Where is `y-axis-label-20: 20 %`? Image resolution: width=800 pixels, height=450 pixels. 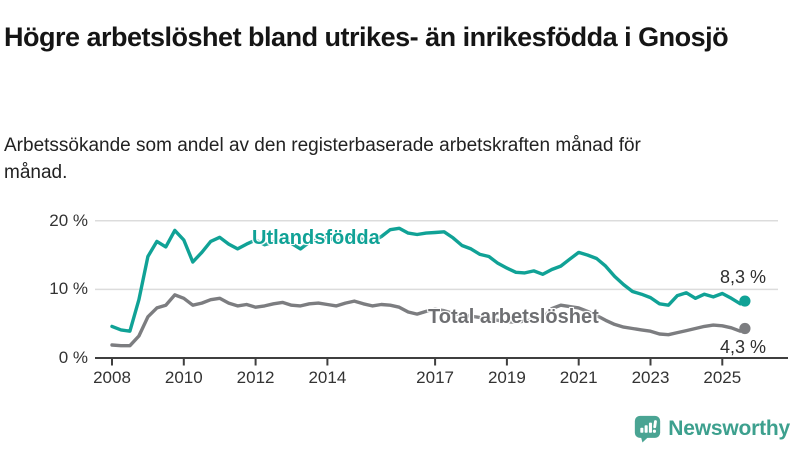 y-axis-label-20: 20 % is located at coordinates (68, 220).